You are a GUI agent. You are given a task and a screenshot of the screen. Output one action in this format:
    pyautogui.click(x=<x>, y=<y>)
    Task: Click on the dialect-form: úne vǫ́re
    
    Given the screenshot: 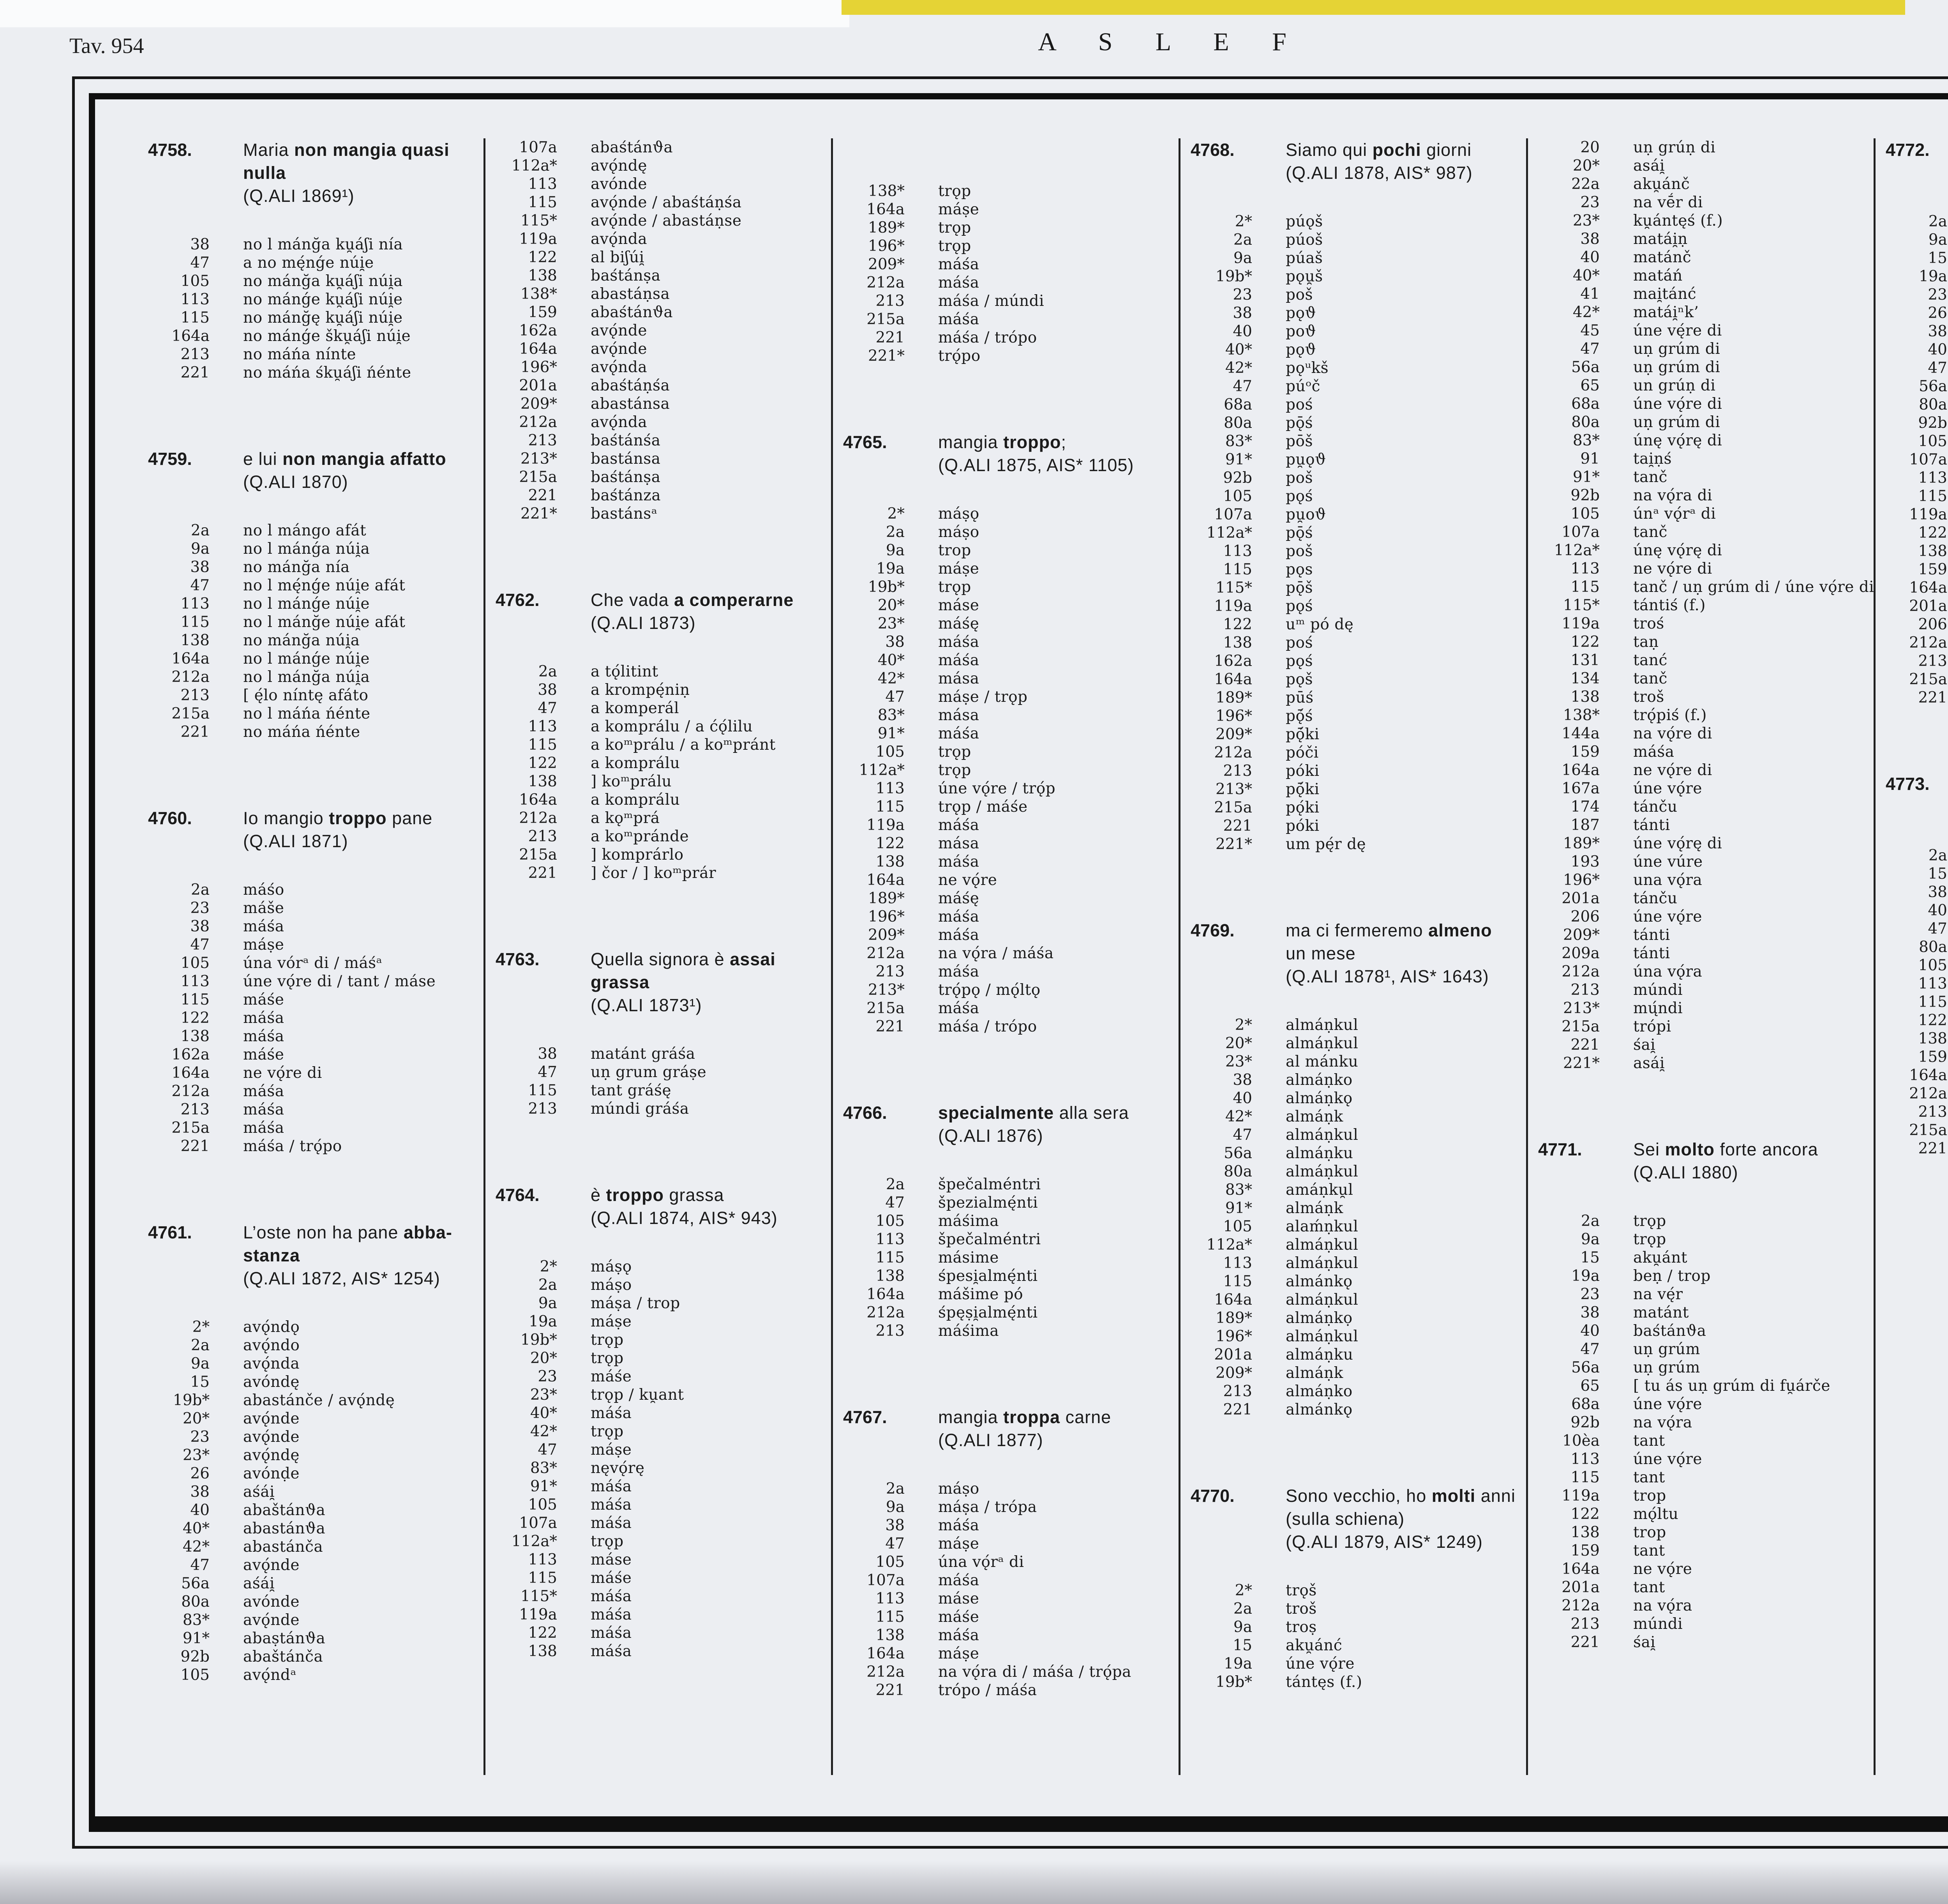 What is the action you would take?
    pyautogui.click(x=1320, y=1664)
    